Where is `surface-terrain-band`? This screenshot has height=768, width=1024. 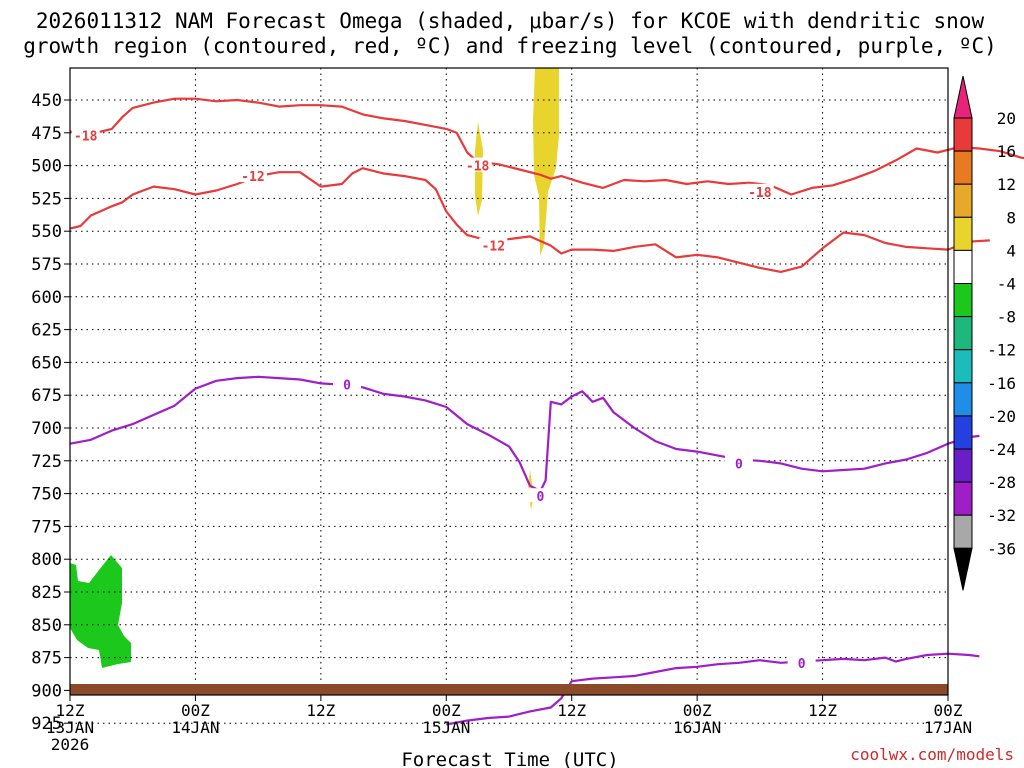
surface-terrain-band is located at coordinates (509, 689).